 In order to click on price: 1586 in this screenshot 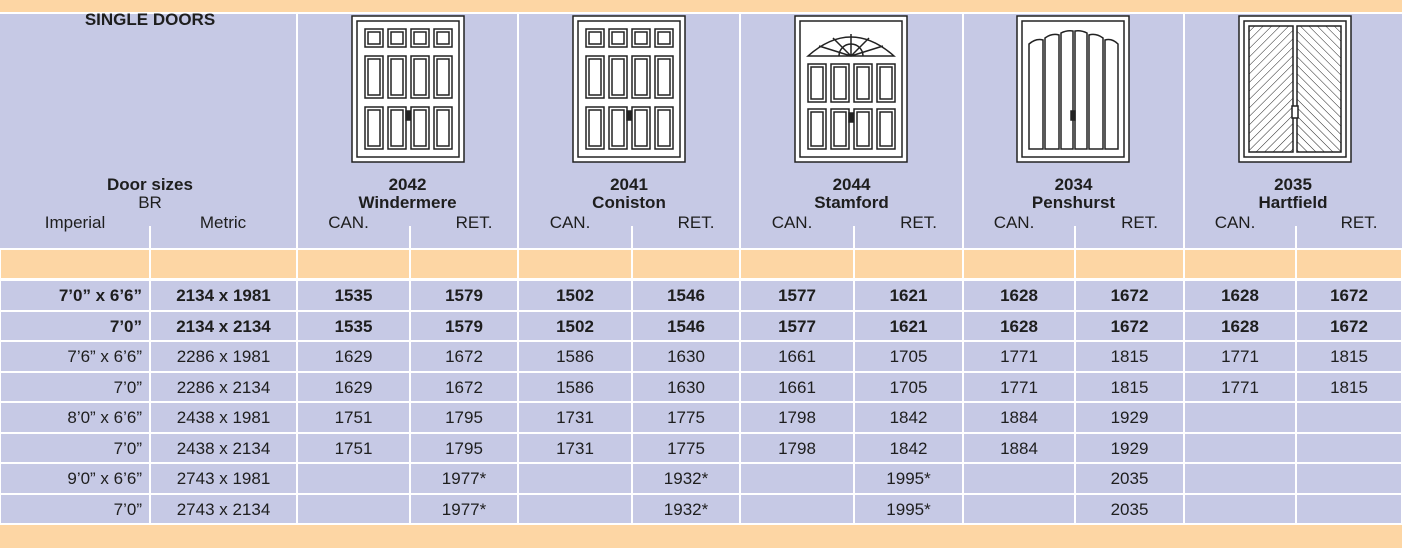, I will do `click(575, 356)`.